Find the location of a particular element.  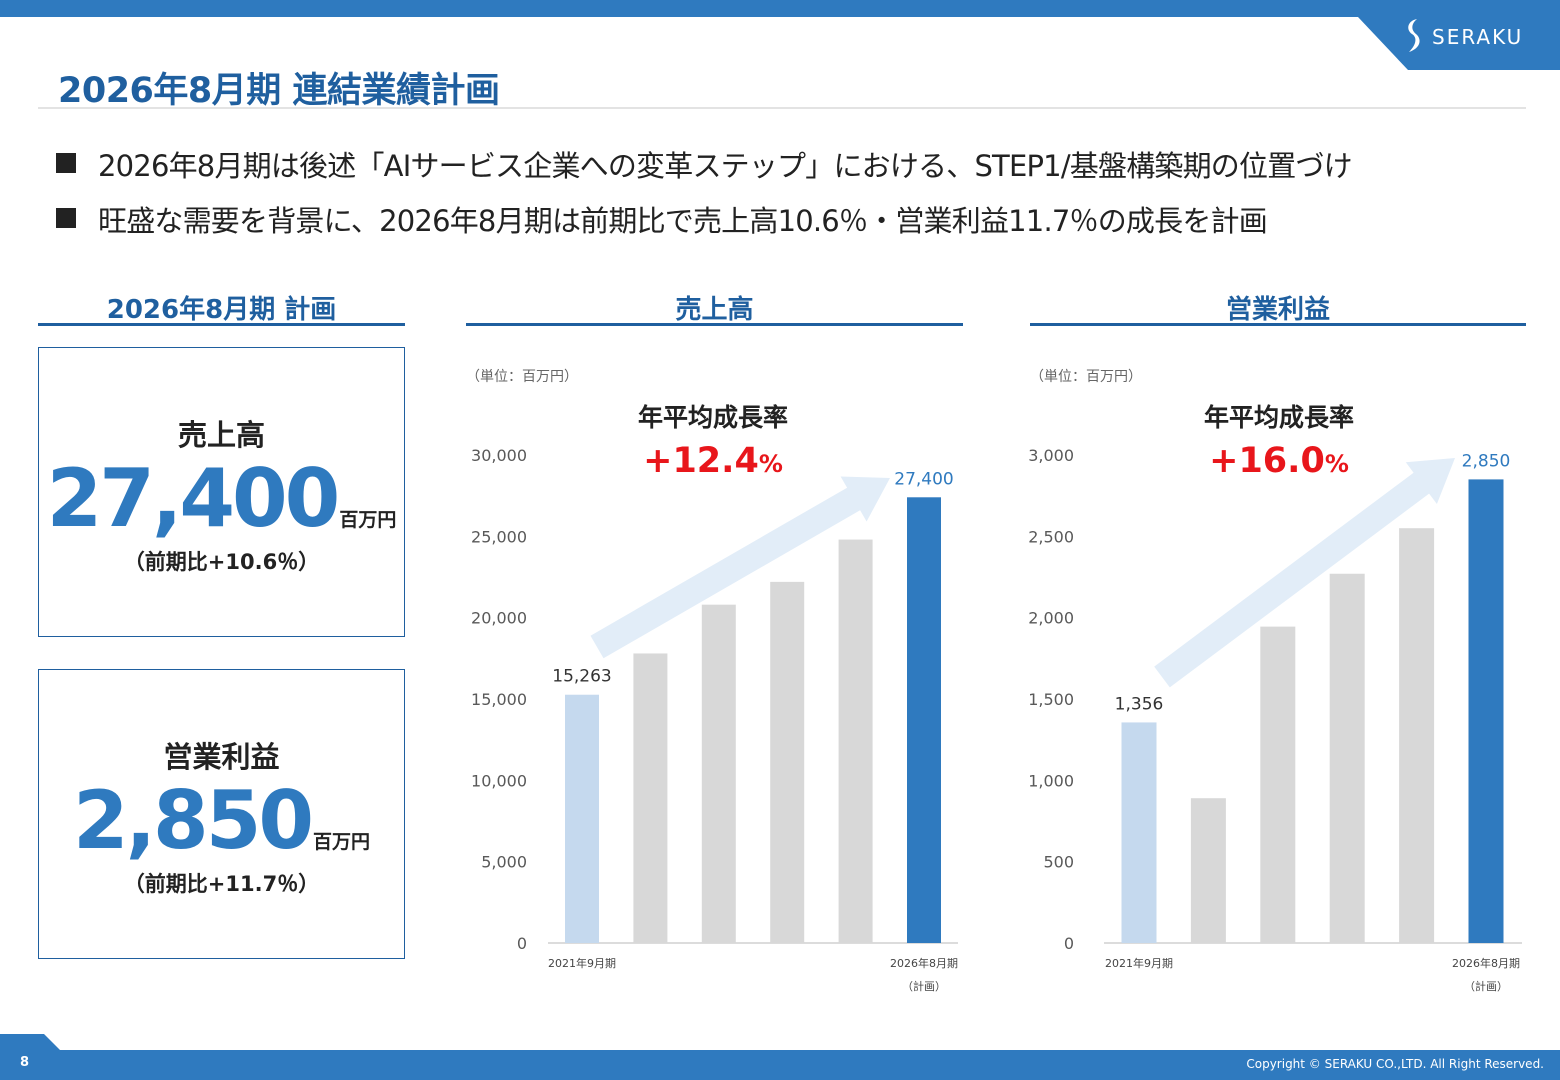

logo-tab is located at coordinates (1459, 43).